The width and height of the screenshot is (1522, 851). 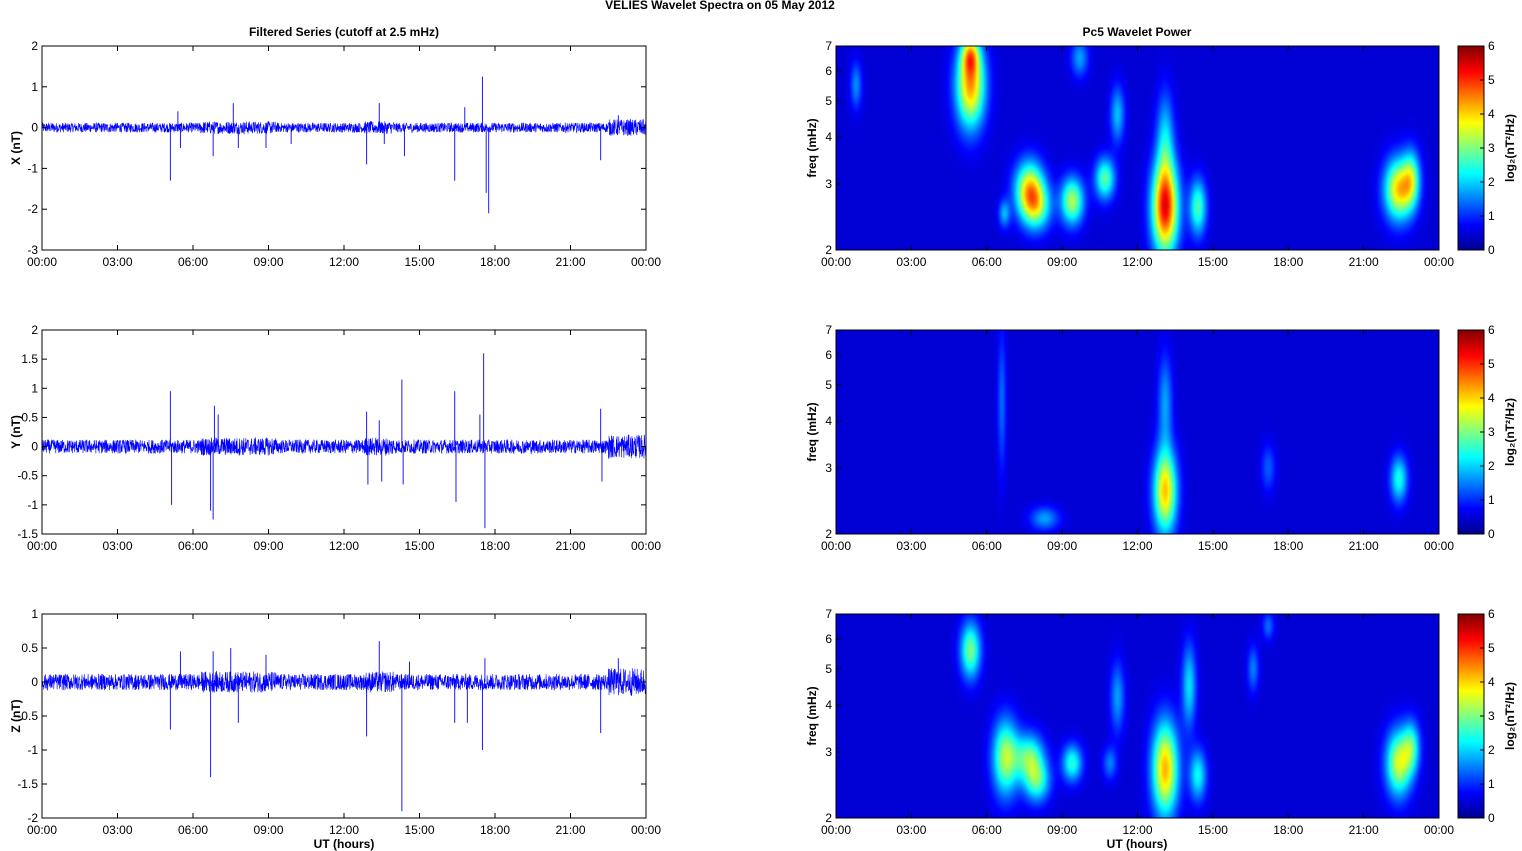 I want to click on series-x-ytick-label: -1, so click(x=32, y=168).